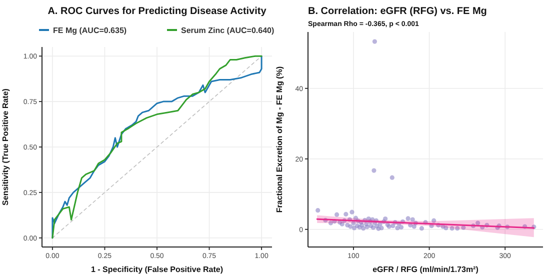 The height and width of the screenshot is (279, 550). What do you see at coordinates (5, 147) in the screenshot?
I see `y-axis-title: Sensitivity (True Positive Rate)` at bounding box center [5, 147].